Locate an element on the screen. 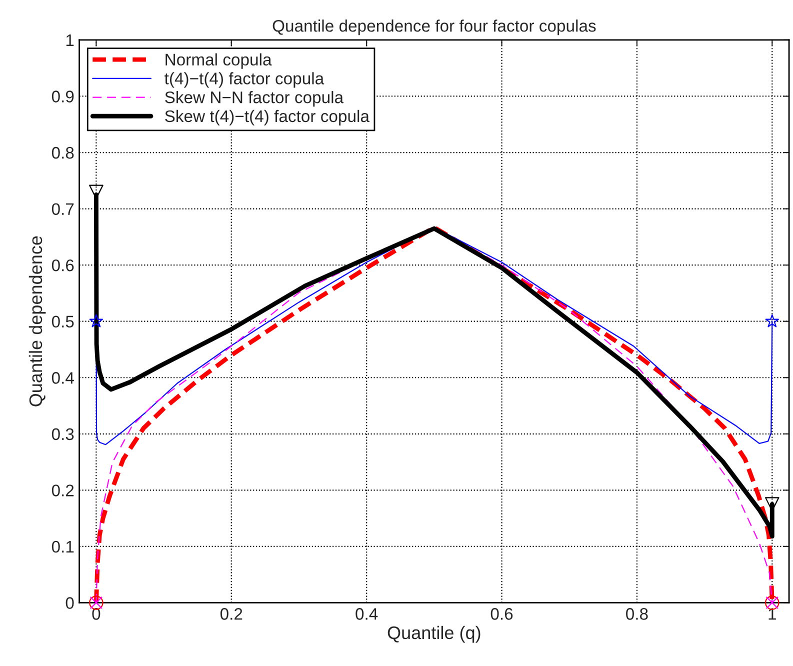 Image resolution: width=793 pixels, height=666 pixels. x-tick-label: 0.4 is located at coordinates (367, 614).